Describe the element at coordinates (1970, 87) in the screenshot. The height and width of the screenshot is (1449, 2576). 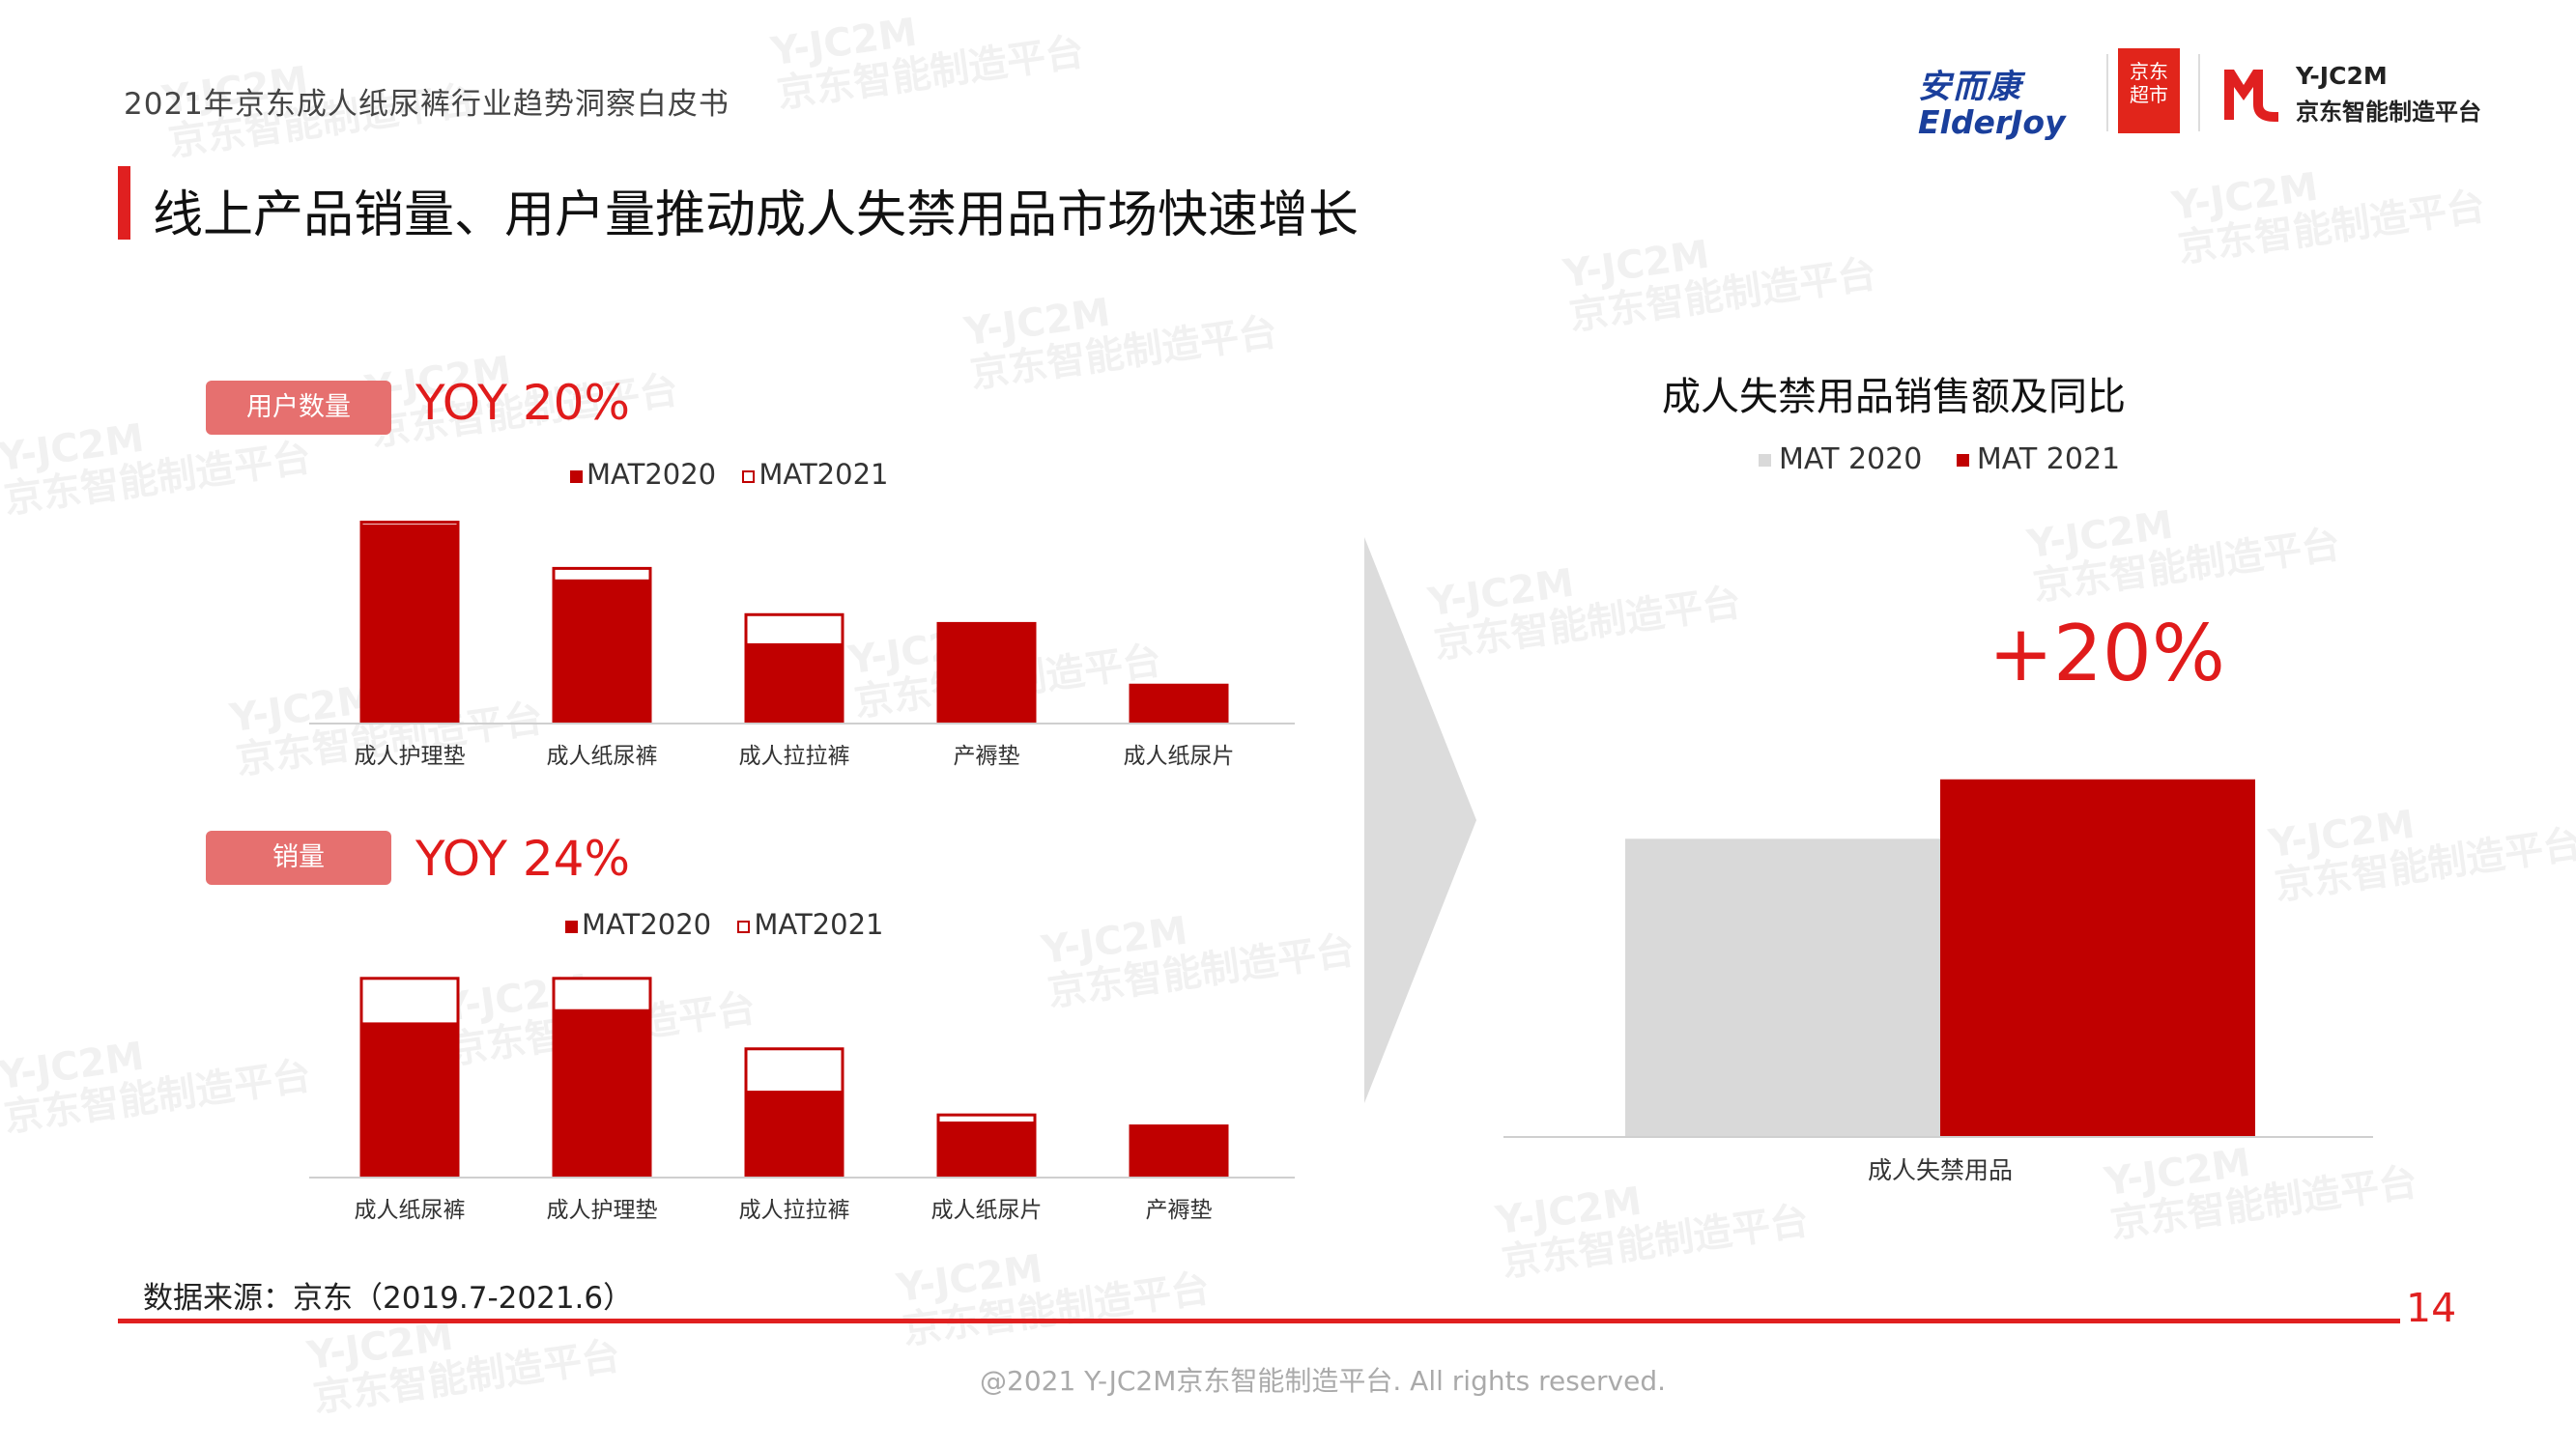
I see `anerkang-logo-cn: 安而康` at that location.